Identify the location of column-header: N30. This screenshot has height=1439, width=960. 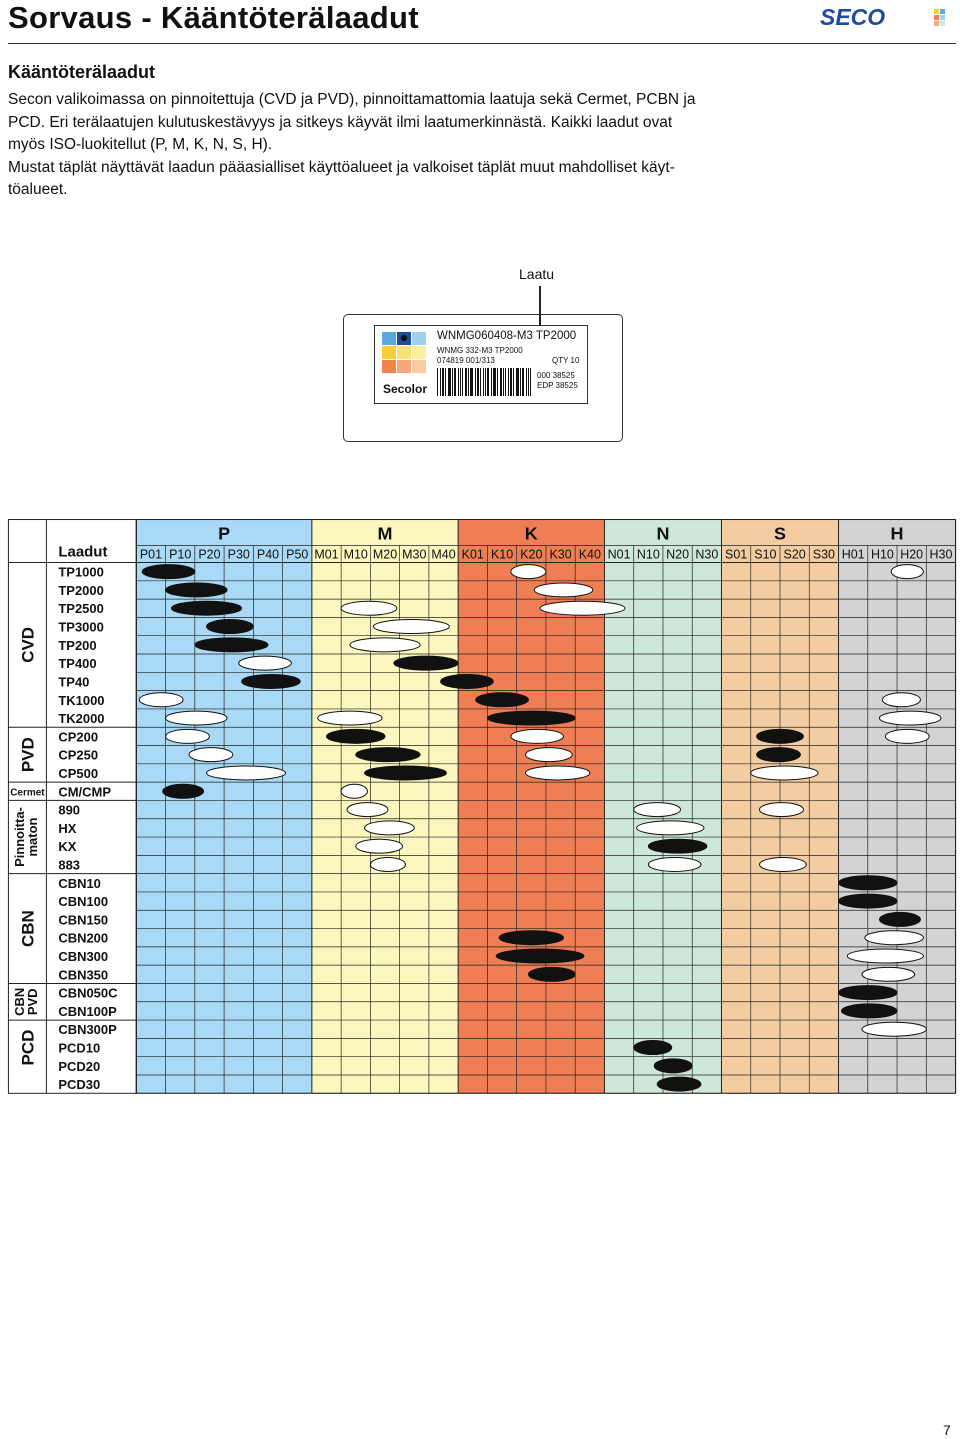
(706, 554).